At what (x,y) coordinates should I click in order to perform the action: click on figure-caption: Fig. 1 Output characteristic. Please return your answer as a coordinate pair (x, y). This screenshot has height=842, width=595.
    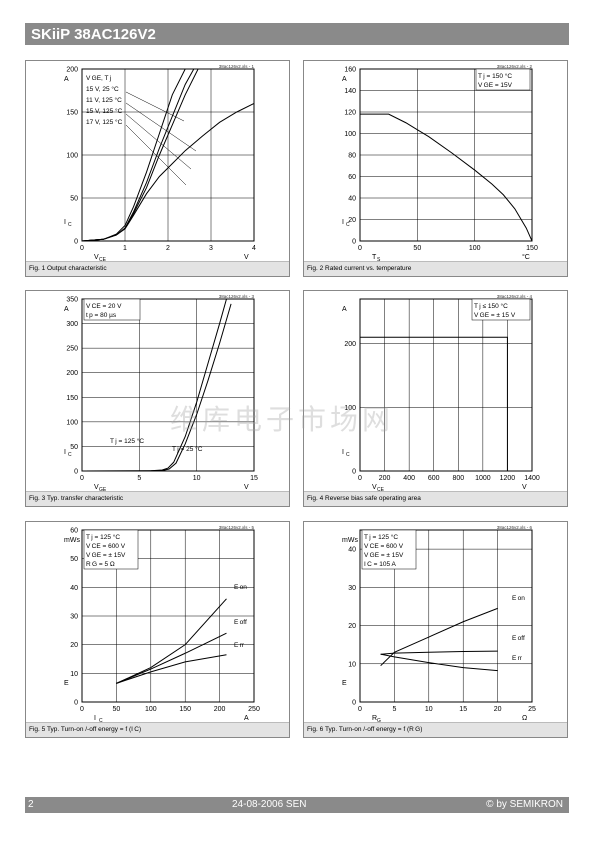
    Looking at the image, I should click on (157, 268).